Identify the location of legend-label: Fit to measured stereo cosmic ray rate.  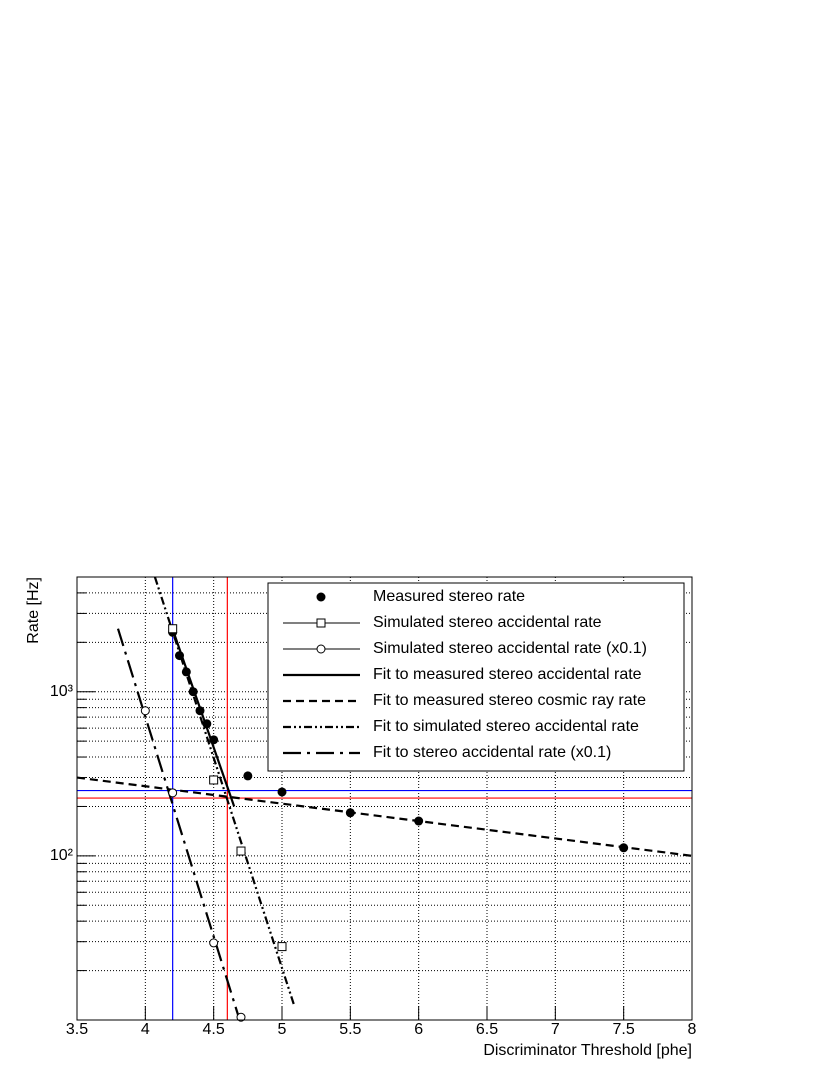
(509, 700).